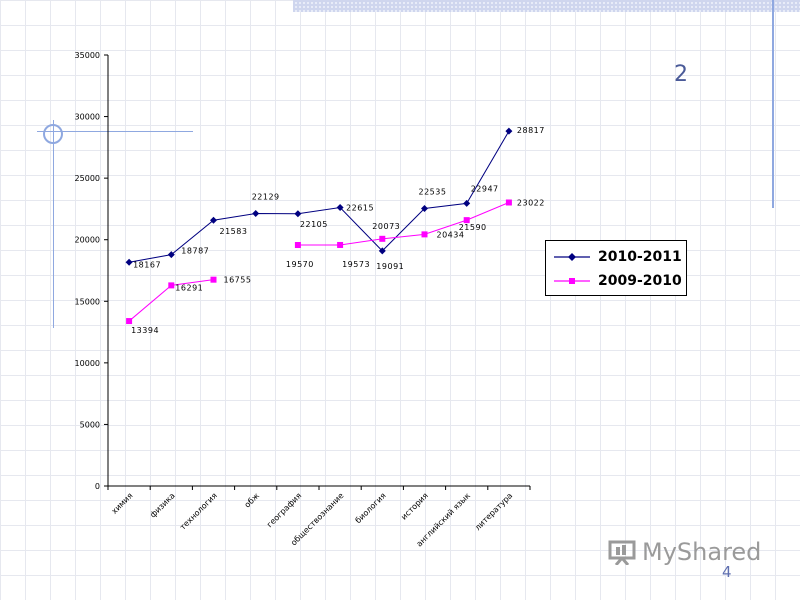  What do you see at coordinates (266, 196) in the screenshot?
I see `data-label-series-1: 22129` at bounding box center [266, 196].